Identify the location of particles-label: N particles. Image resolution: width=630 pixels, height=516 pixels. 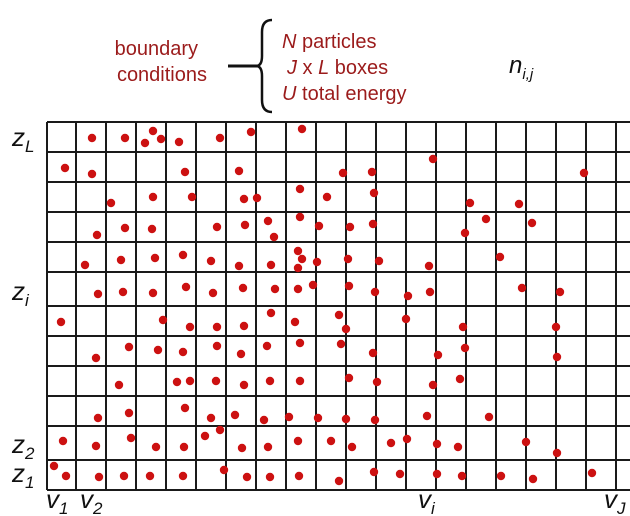
(329, 42).